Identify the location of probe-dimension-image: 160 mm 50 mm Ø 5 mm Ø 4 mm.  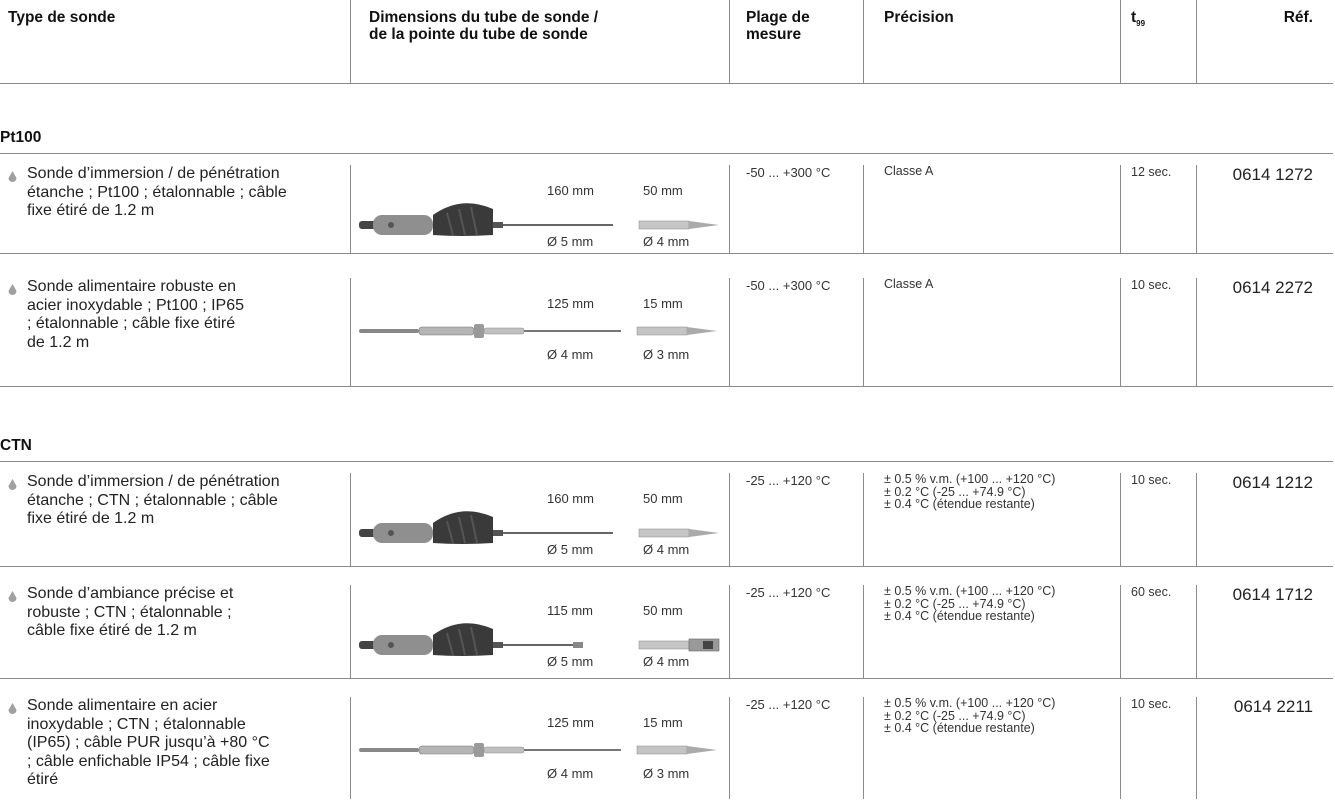
(540, 209).